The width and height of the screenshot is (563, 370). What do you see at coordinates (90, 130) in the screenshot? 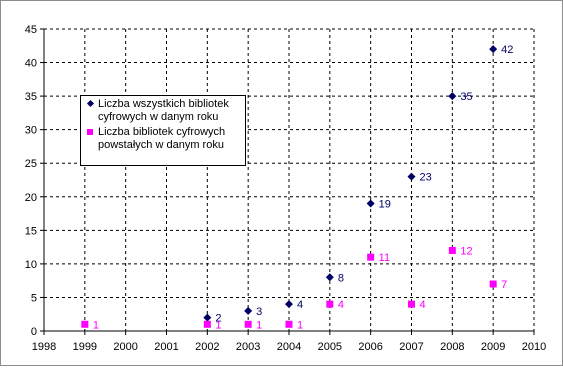
I see `square-marker-icon` at bounding box center [90, 130].